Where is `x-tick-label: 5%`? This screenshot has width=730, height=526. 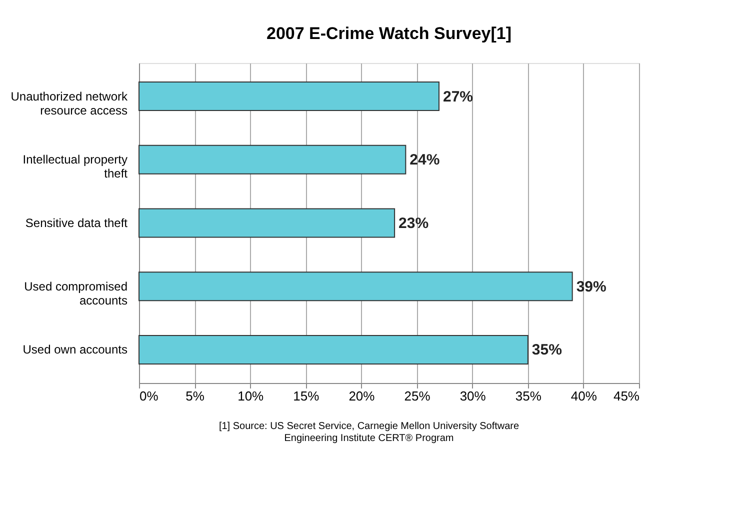 x-tick-label: 5% is located at coordinates (195, 396).